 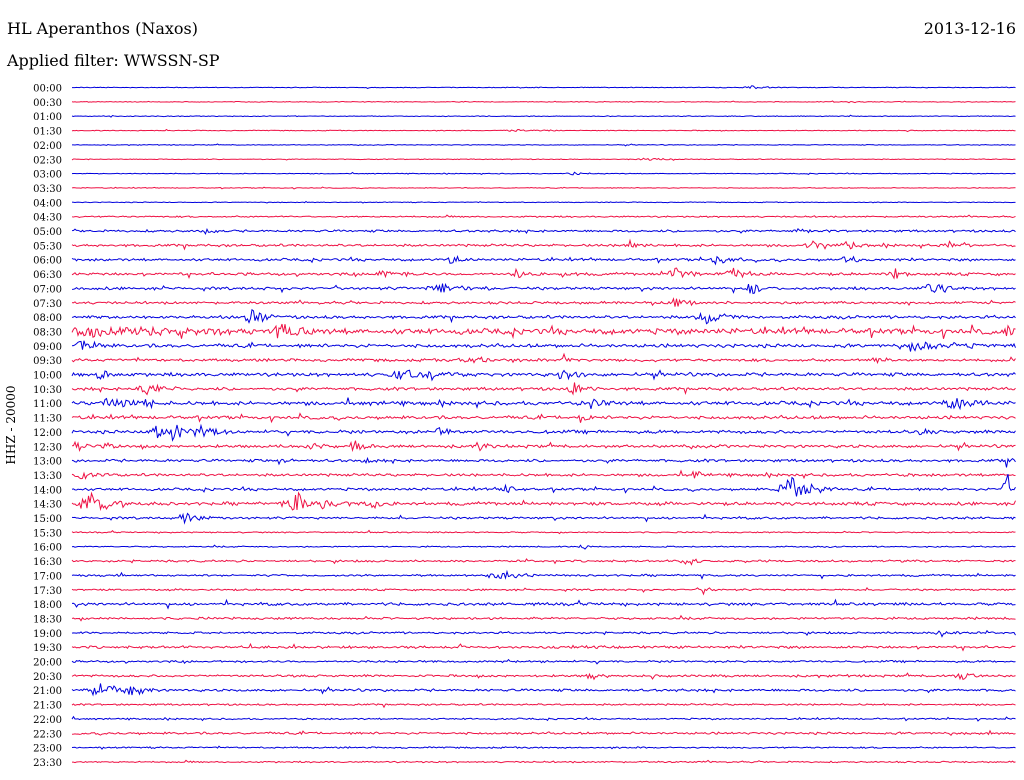 I want to click on time-label: 09:00, so click(x=47, y=347).